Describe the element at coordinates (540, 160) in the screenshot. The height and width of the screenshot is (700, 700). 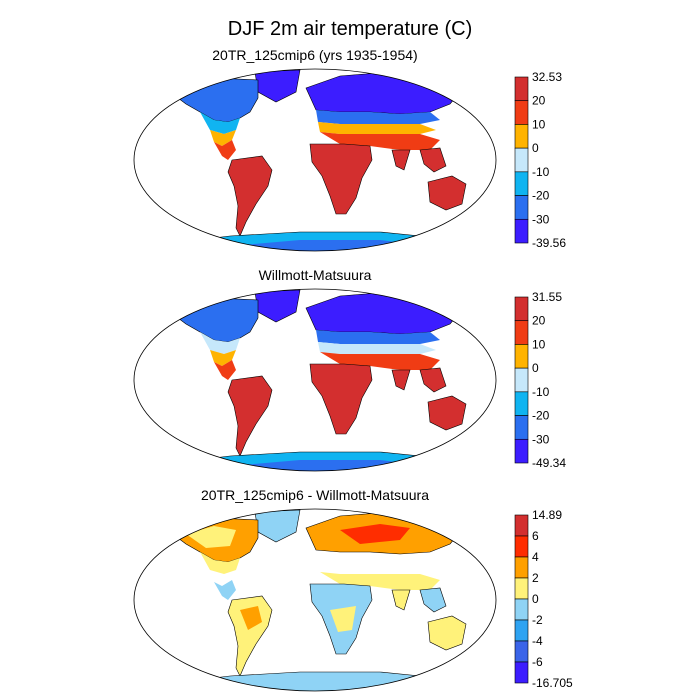
I see `colorbar-model: 32.53 20 10 0 -10 -20 -30 -39.56` at that location.